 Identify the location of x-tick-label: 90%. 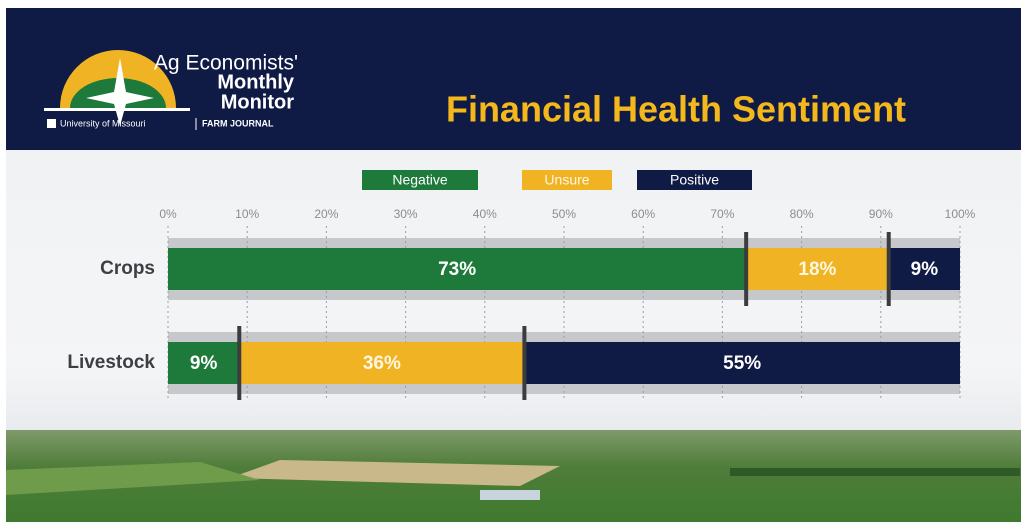
(881, 214).